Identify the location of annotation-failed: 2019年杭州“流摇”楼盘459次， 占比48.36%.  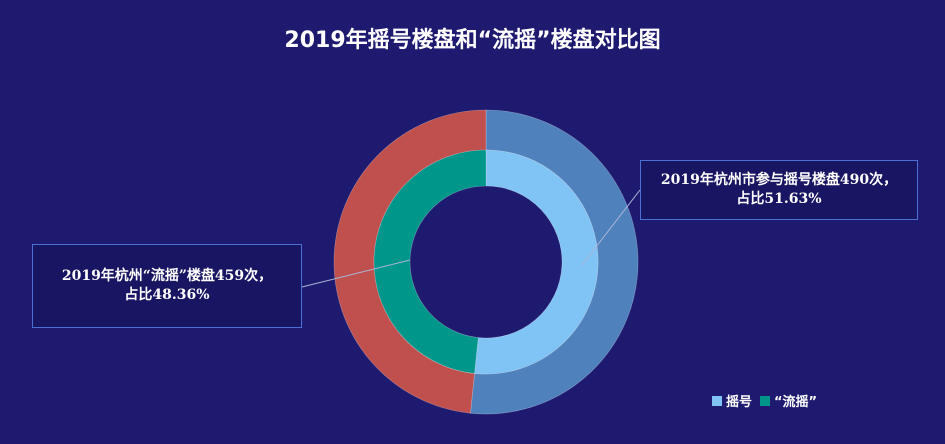
(167, 286).